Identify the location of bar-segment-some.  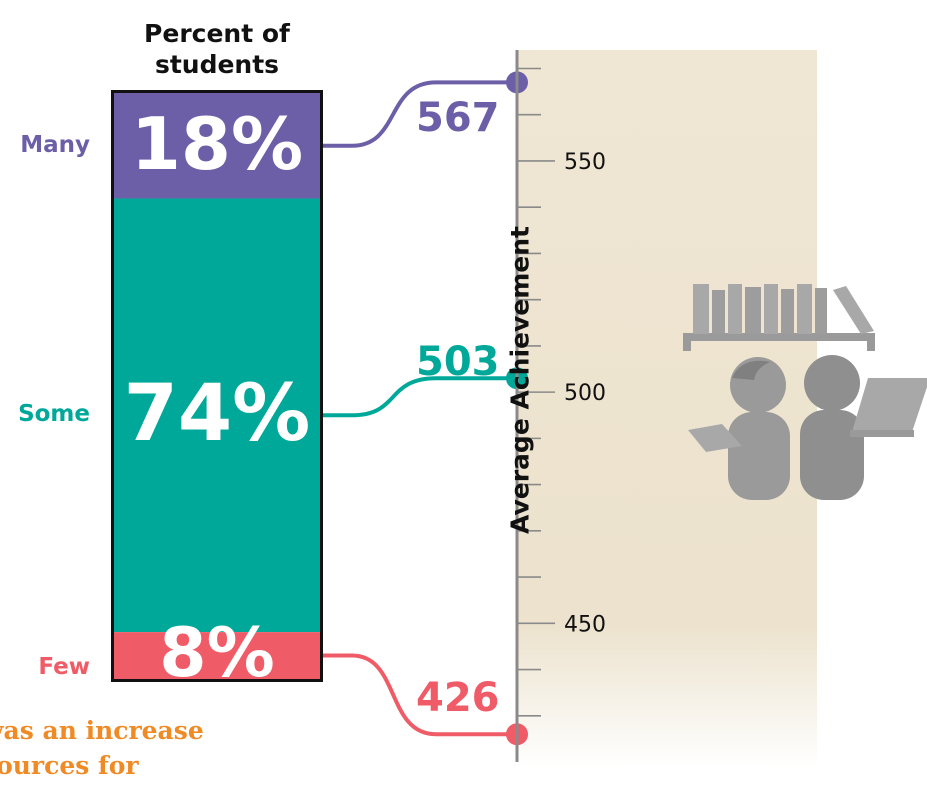
(217, 415).